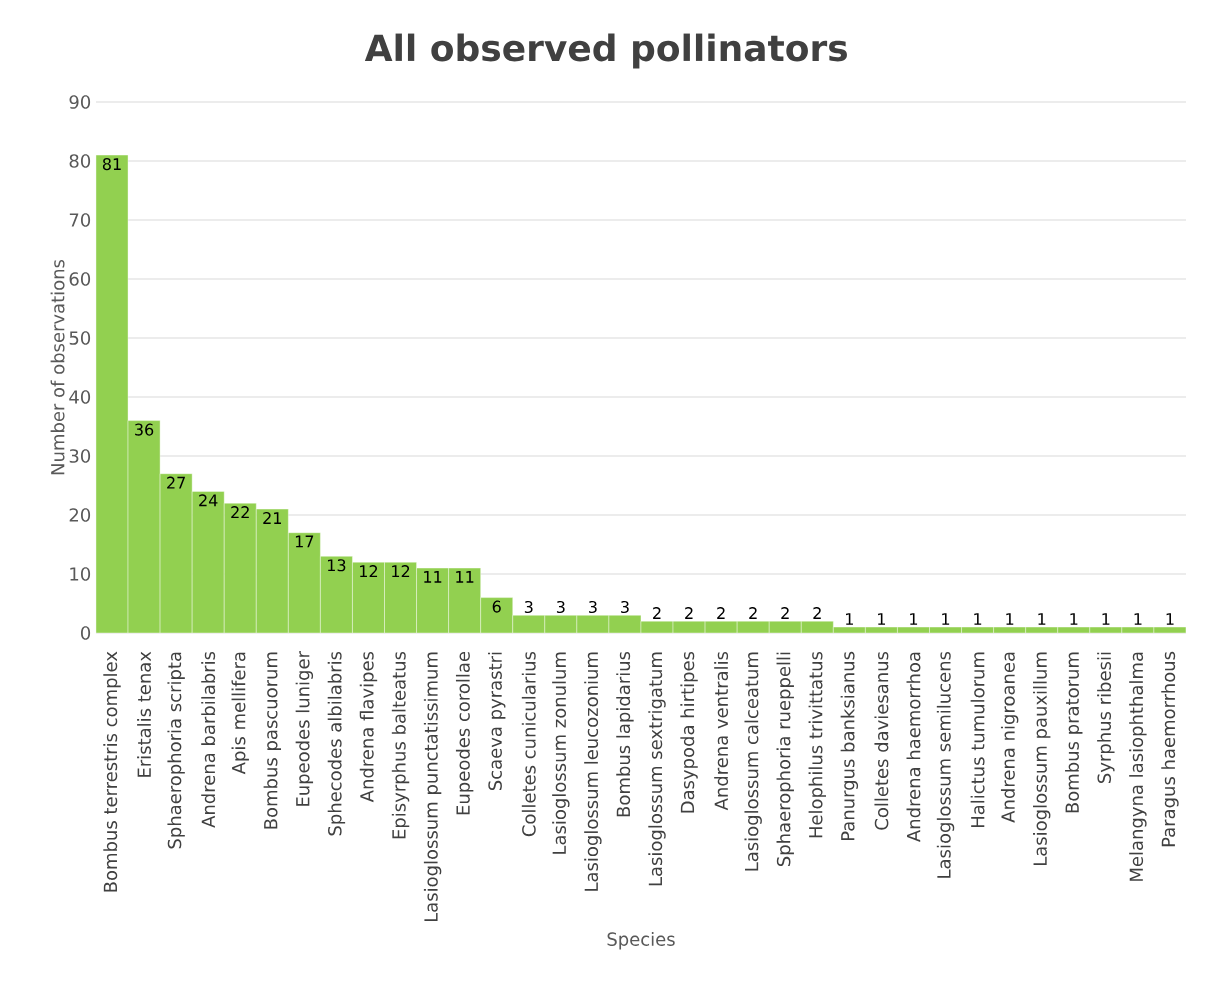  I want to click on chart-title: All observed pollinators, so click(605, 51).